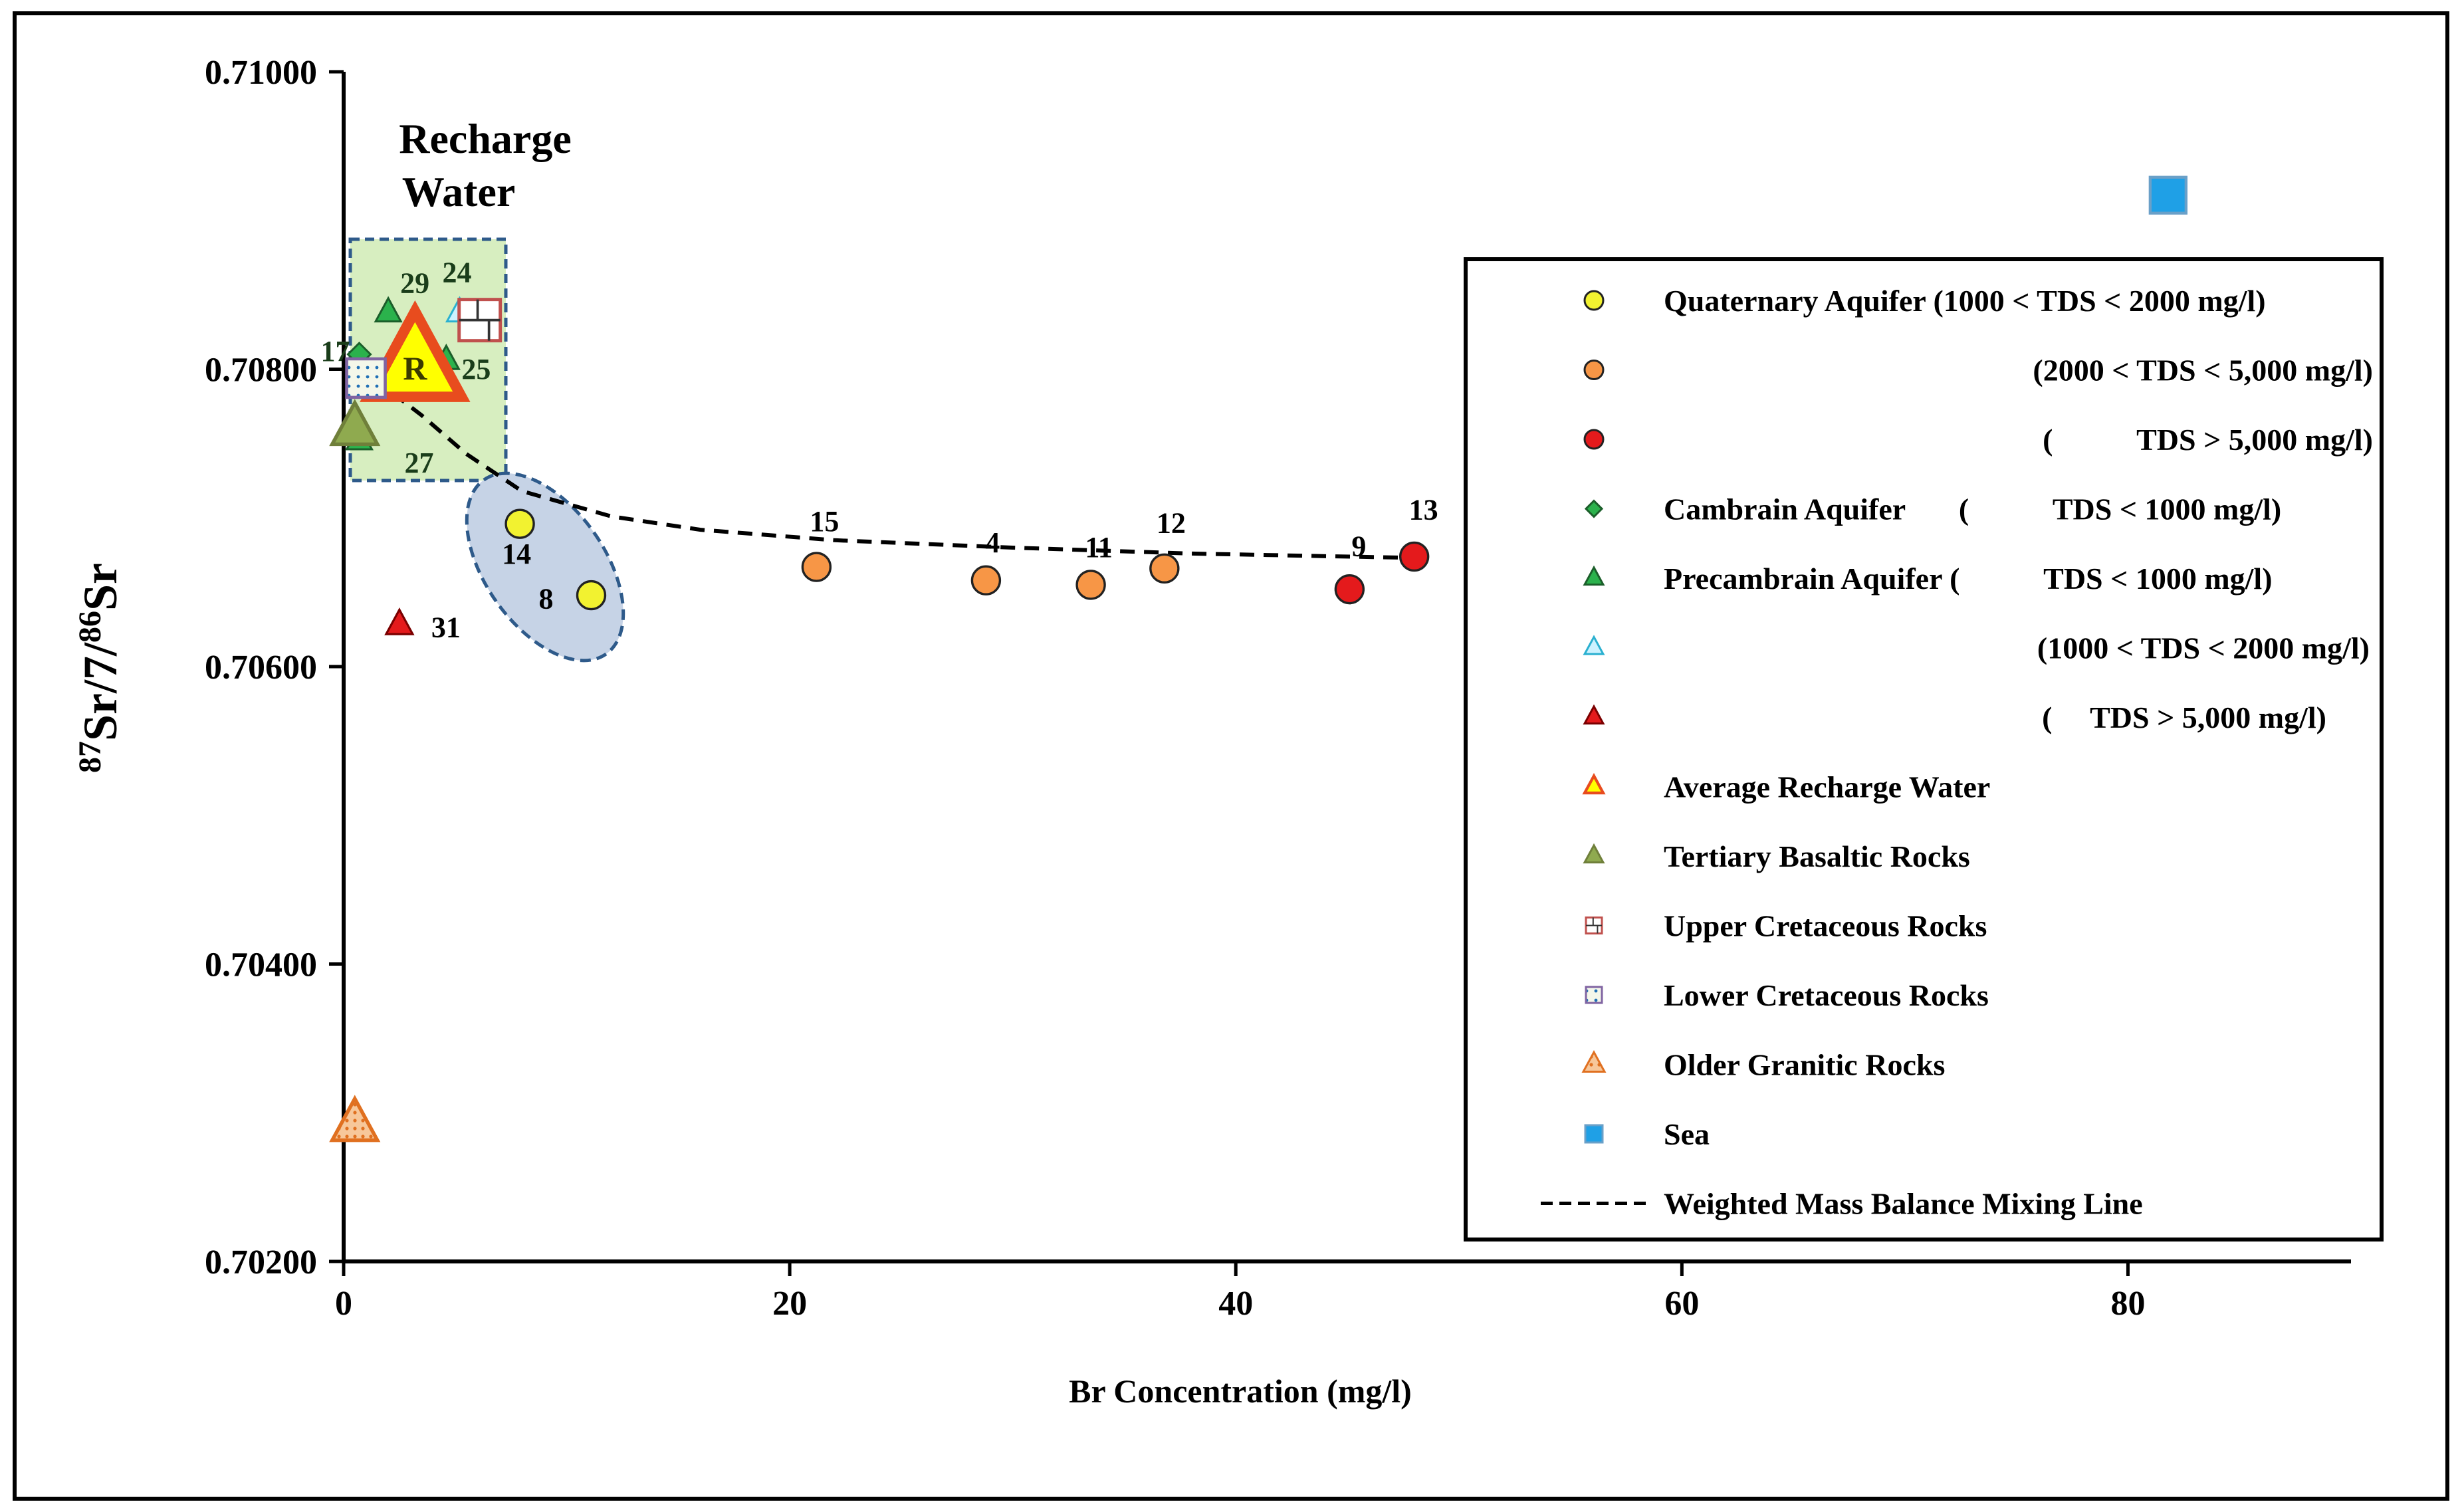 The width and height of the screenshot is (2462, 1512). I want to click on legend-item: Lower Cretaceous Rocks, so click(1787, 995).